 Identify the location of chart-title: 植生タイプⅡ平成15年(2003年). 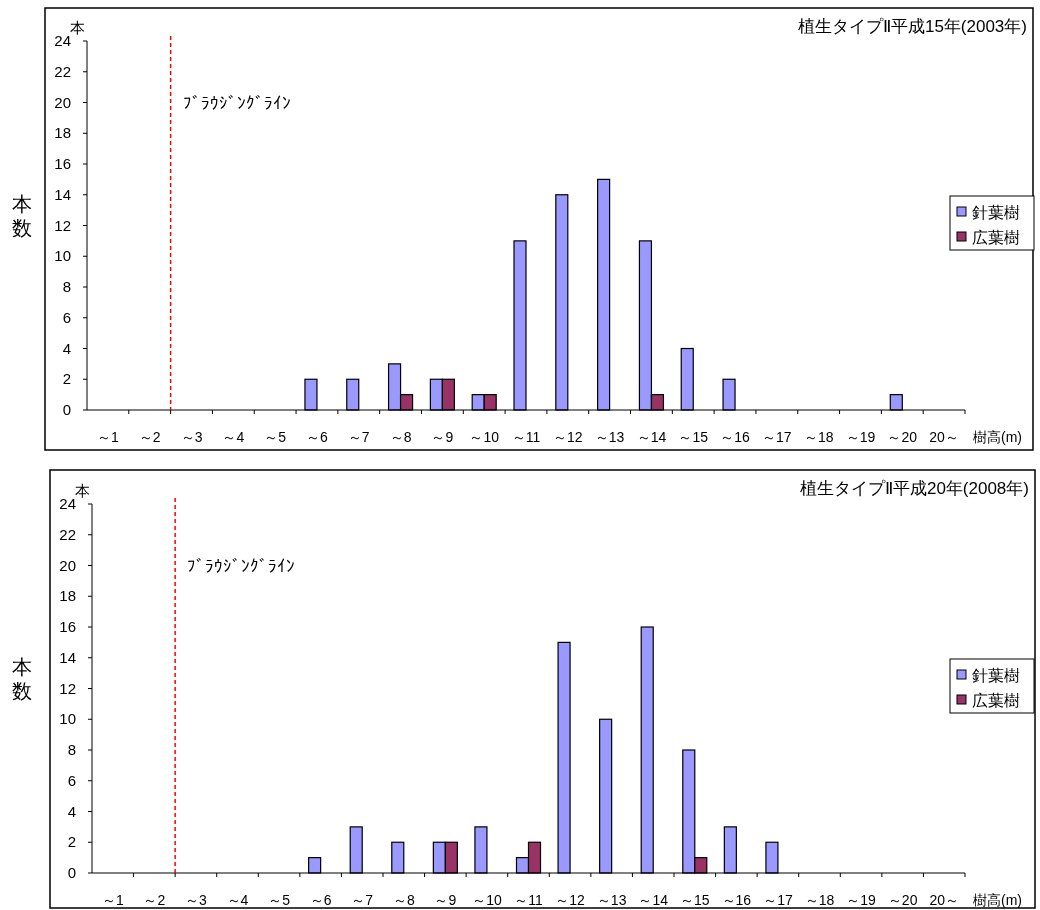
(912, 26).